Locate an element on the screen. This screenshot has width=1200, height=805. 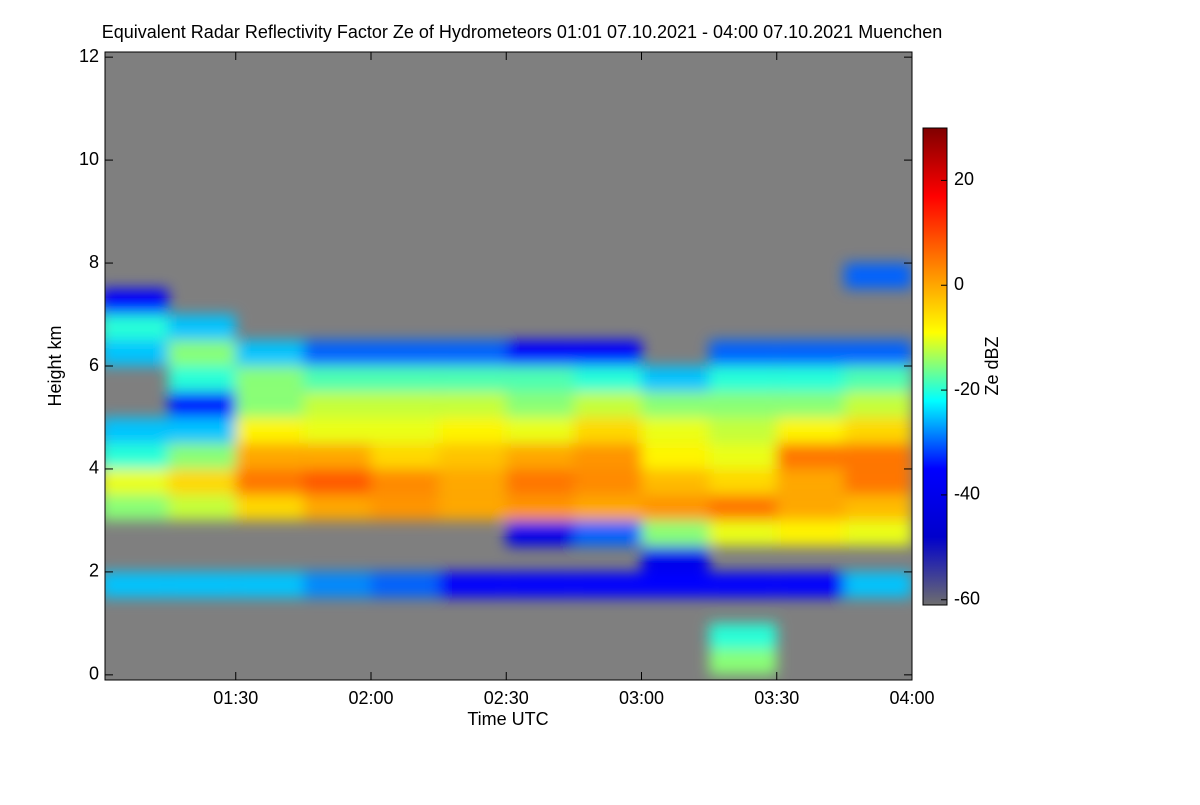
x-tick-label: 02:30 is located at coordinates (506, 698).